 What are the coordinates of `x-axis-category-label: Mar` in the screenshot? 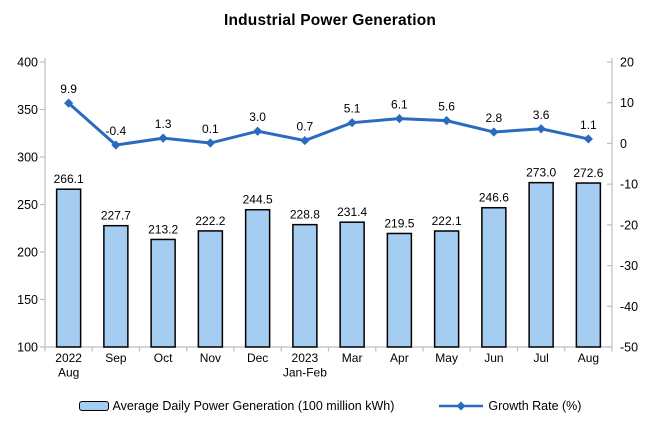 It's located at (352, 358).